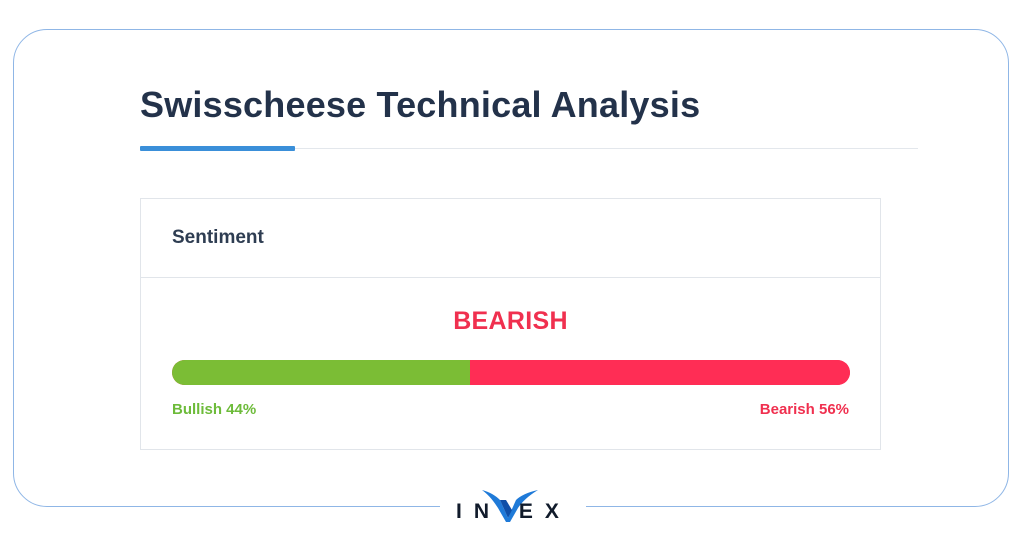 The height and width of the screenshot is (538, 1024). I want to click on sentiment-bar-bullish-segment, so click(321, 372).